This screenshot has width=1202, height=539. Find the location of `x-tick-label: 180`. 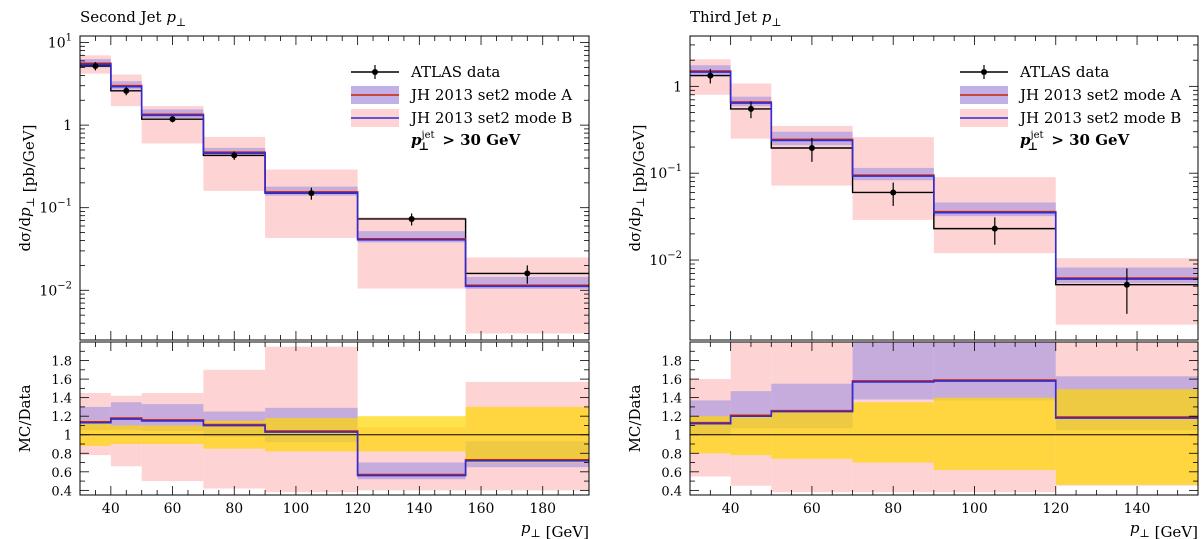

x-tick-label: 180 is located at coordinates (542, 509).